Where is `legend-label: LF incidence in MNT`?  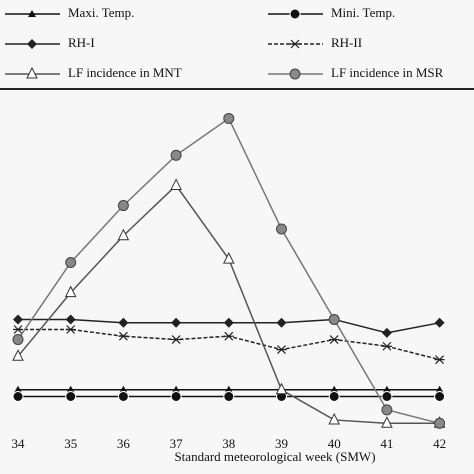 legend-label: LF incidence in MNT is located at coordinates (125, 72).